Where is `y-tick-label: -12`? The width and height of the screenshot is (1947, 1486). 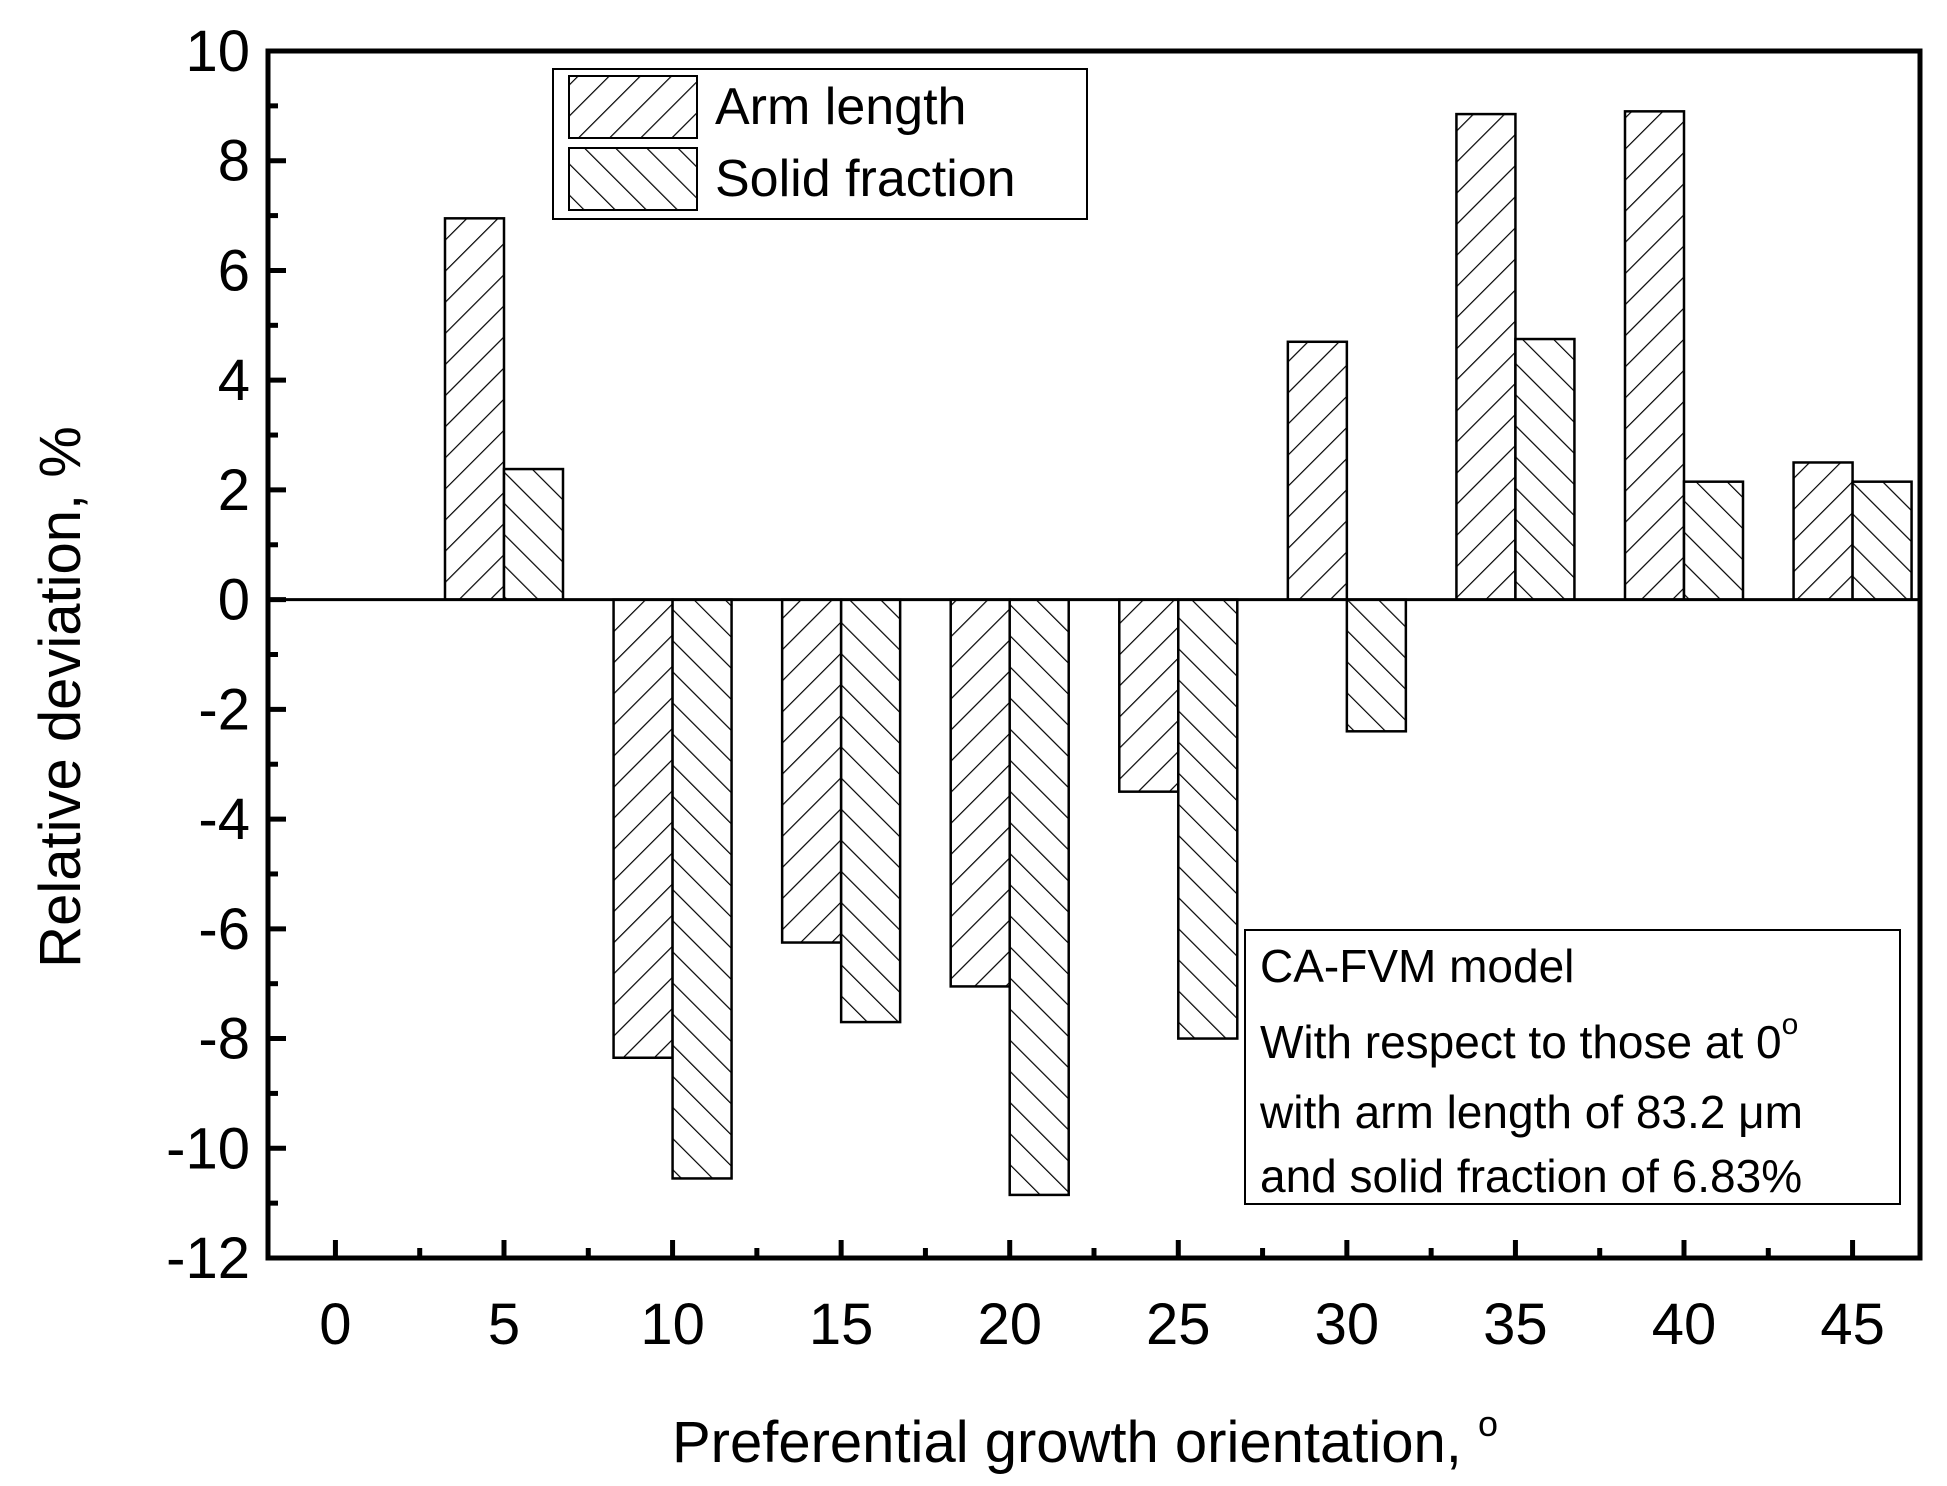 y-tick-label: -12 is located at coordinates (208, 1258).